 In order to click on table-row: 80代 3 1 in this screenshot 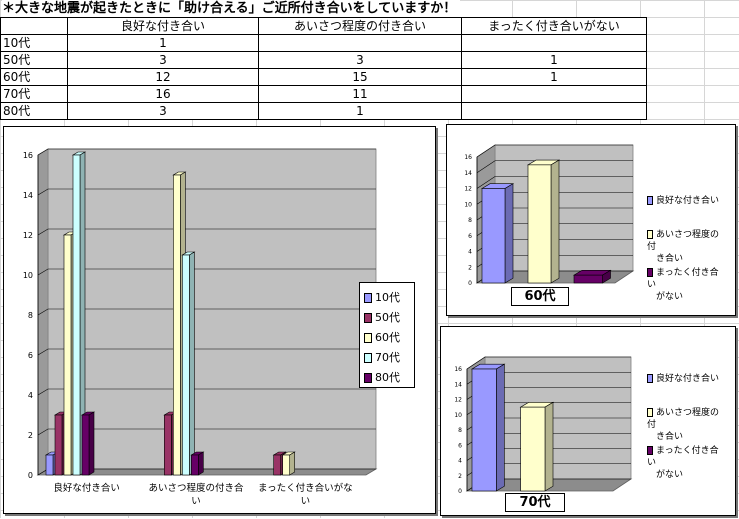, I will do `click(323, 111)`.